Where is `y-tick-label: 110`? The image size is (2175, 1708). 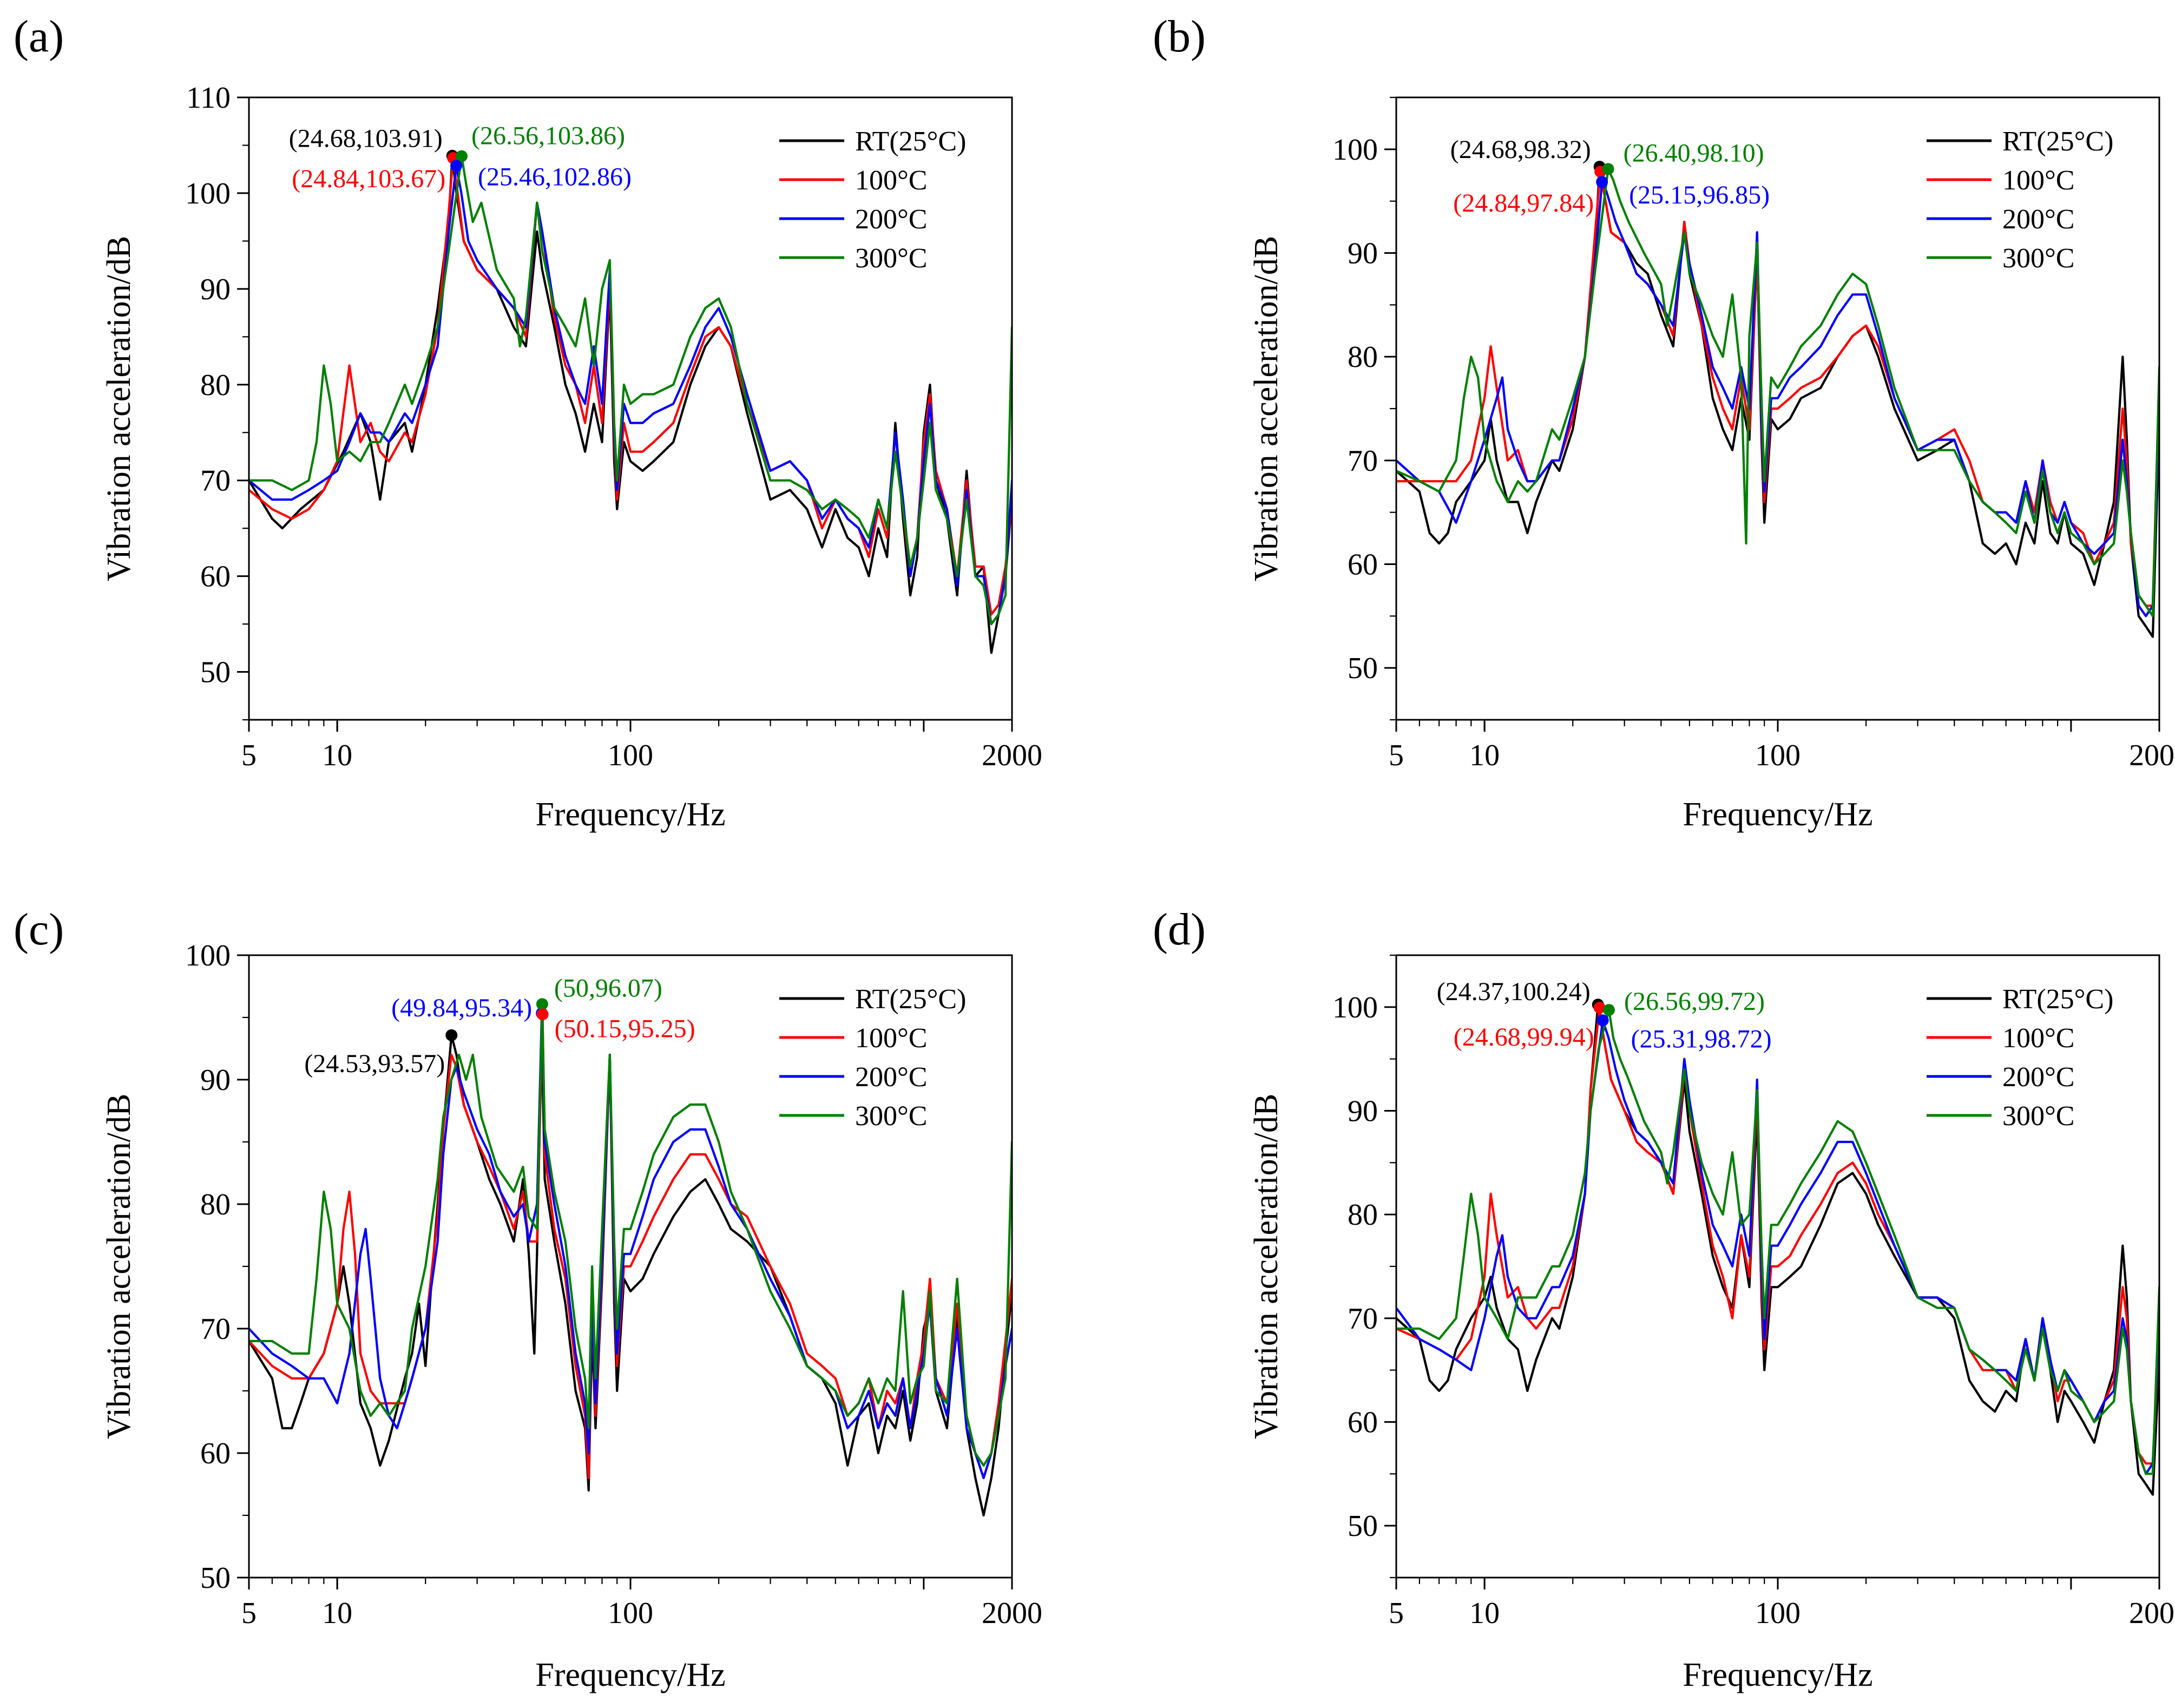 y-tick-label: 110 is located at coordinates (208, 98).